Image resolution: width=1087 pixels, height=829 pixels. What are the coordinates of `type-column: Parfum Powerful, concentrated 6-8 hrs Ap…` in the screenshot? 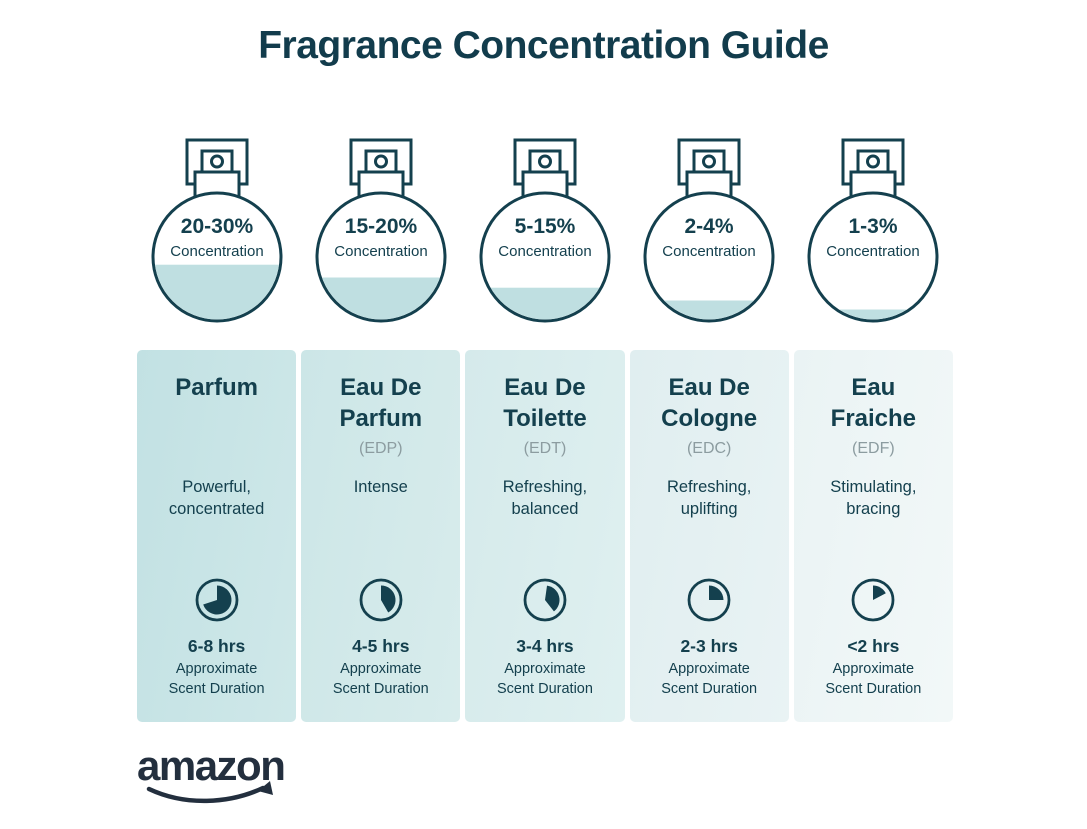 It's located at (217, 536).